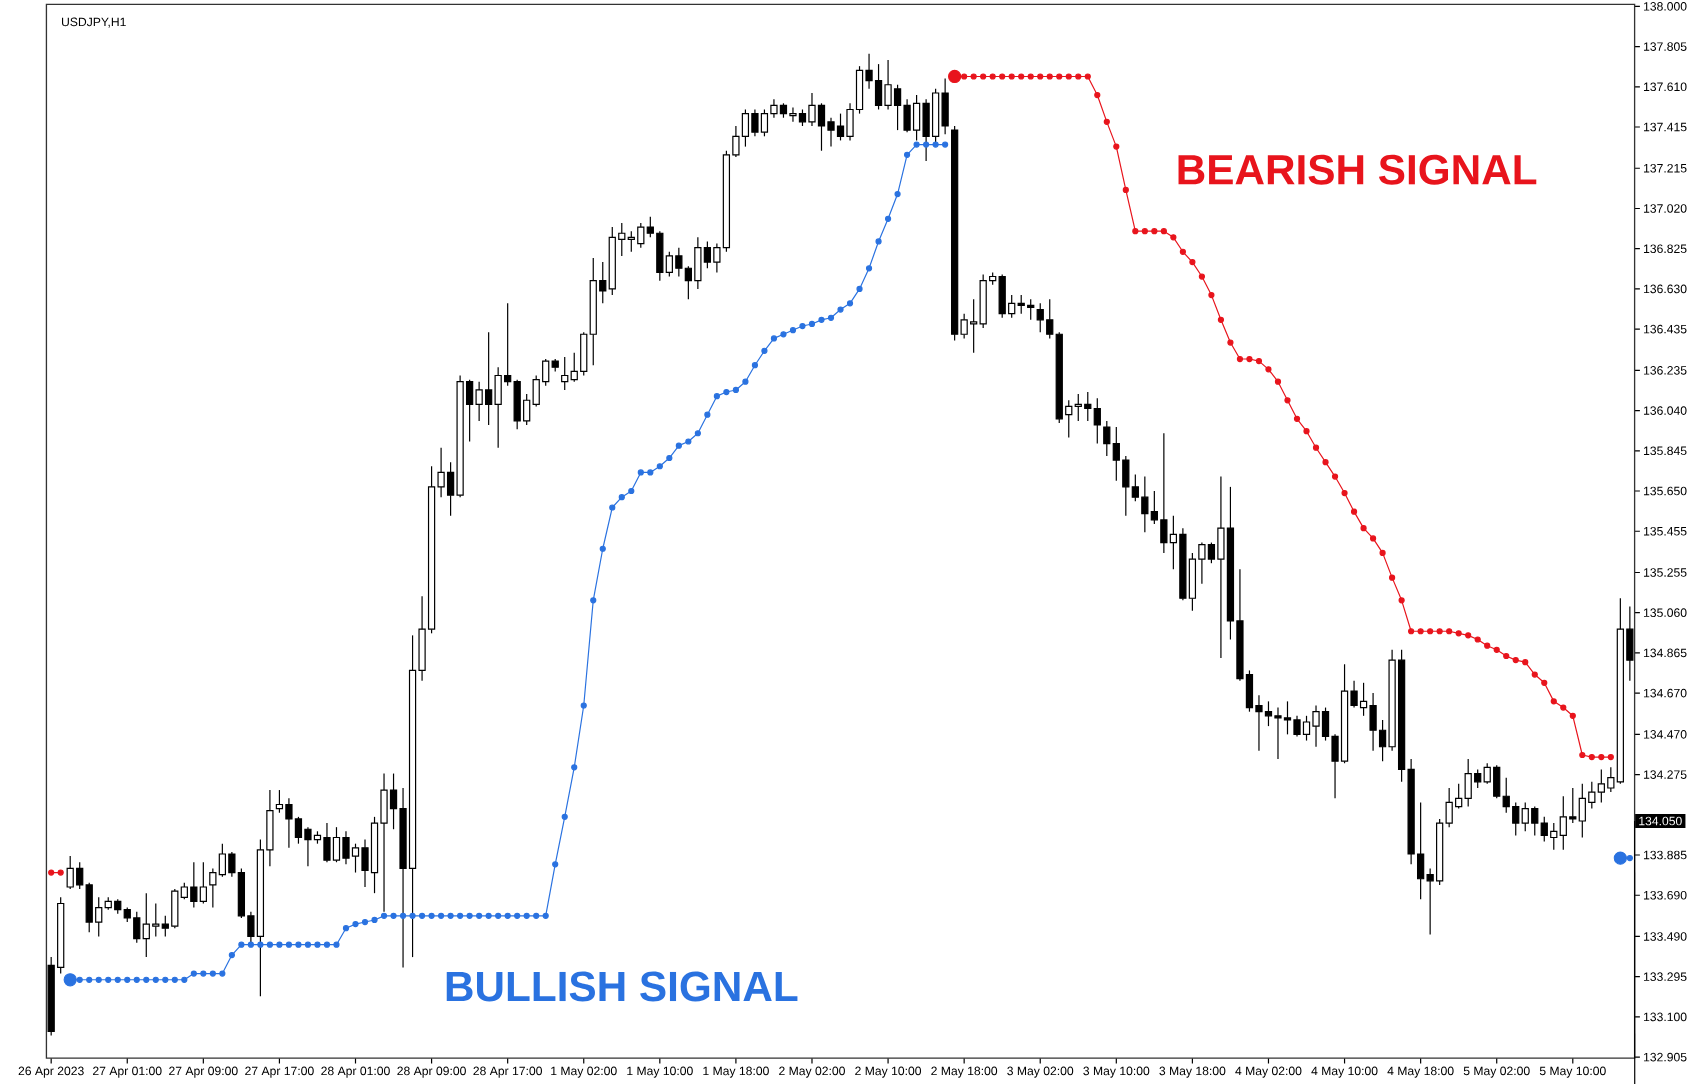 This screenshot has width=1704, height=1084. Describe the element at coordinates (622, 986) in the screenshot. I see `series-label: BULLISH SIGNAL` at that location.